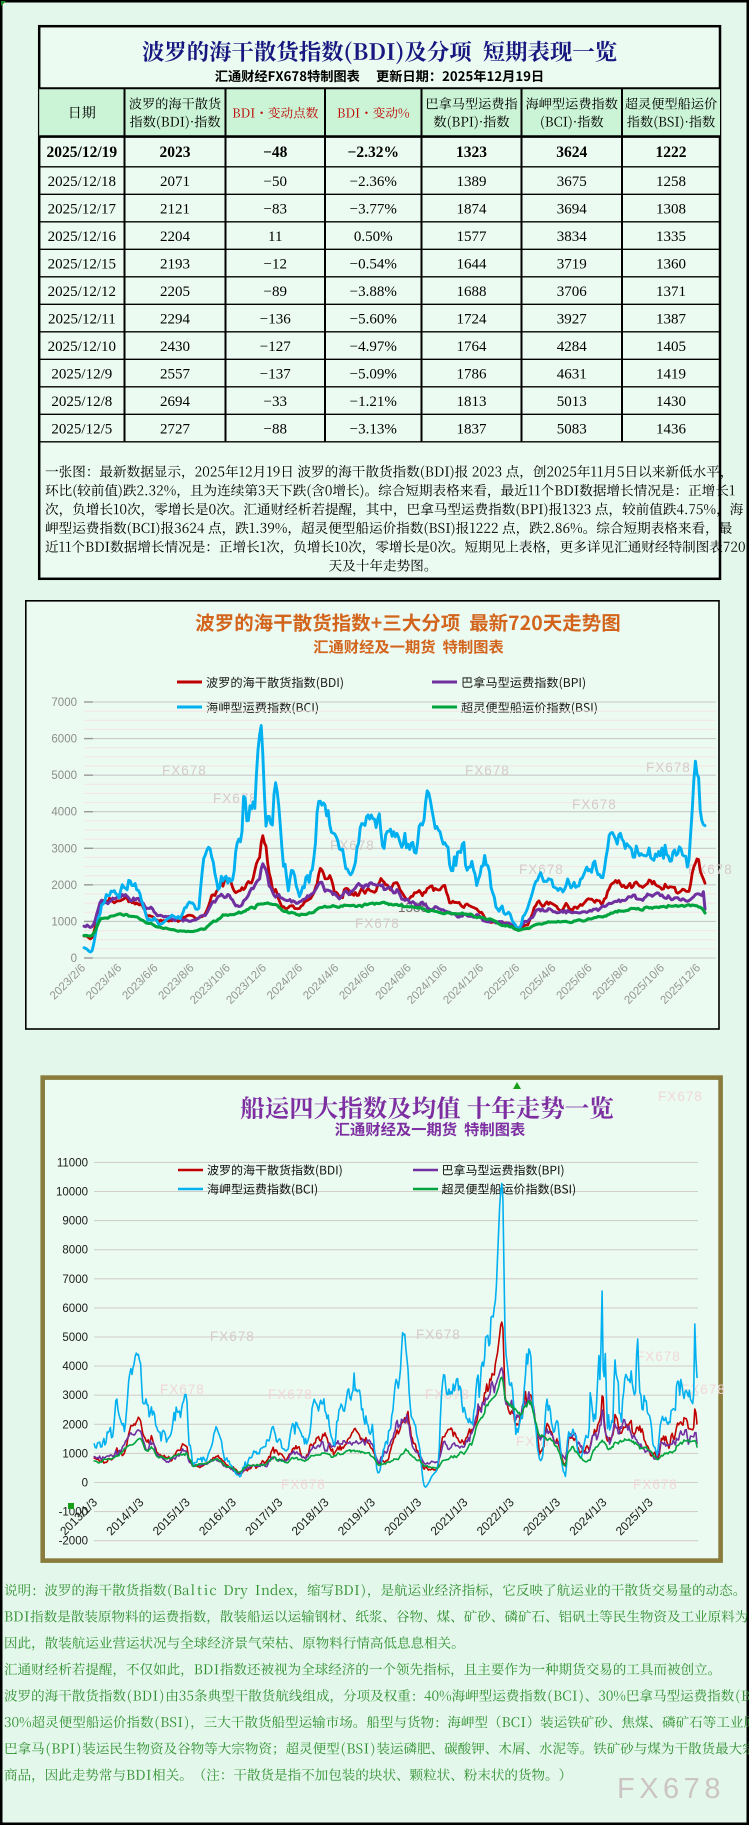 The height and width of the screenshot is (1830, 749). I want to click on svg-text: 1874, so click(472, 209).